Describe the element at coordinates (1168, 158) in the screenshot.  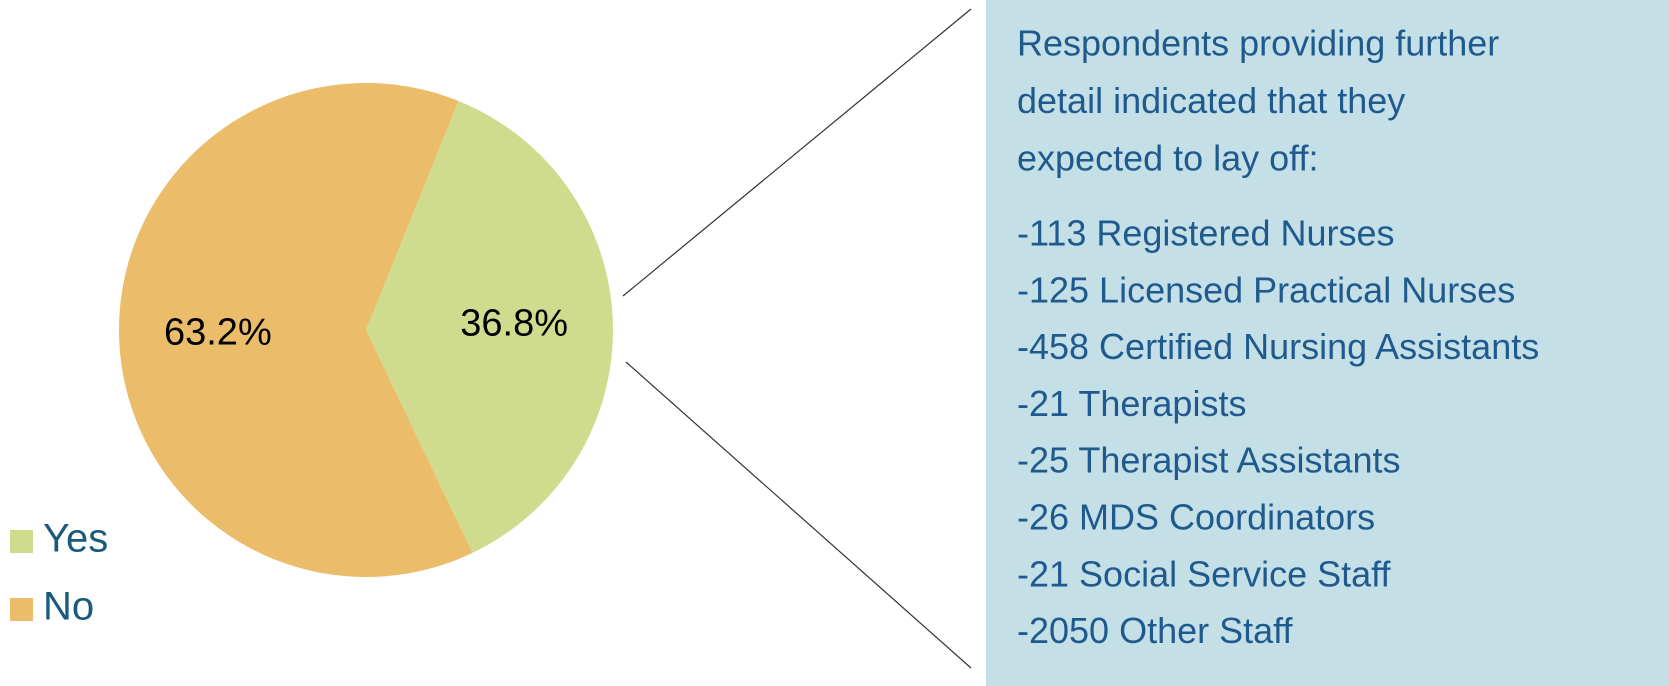
I see `panel-heading: expected to lay off:` at that location.